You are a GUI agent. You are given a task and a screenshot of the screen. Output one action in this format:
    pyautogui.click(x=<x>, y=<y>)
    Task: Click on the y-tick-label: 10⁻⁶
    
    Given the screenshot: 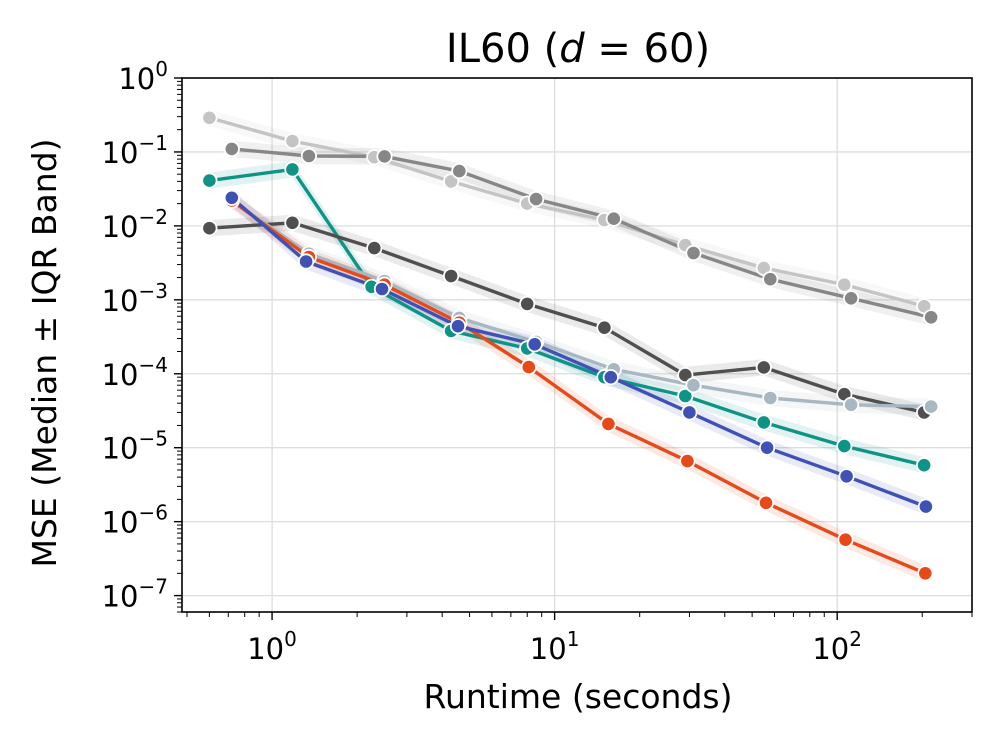 What is the action you would take?
    pyautogui.click(x=135, y=520)
    